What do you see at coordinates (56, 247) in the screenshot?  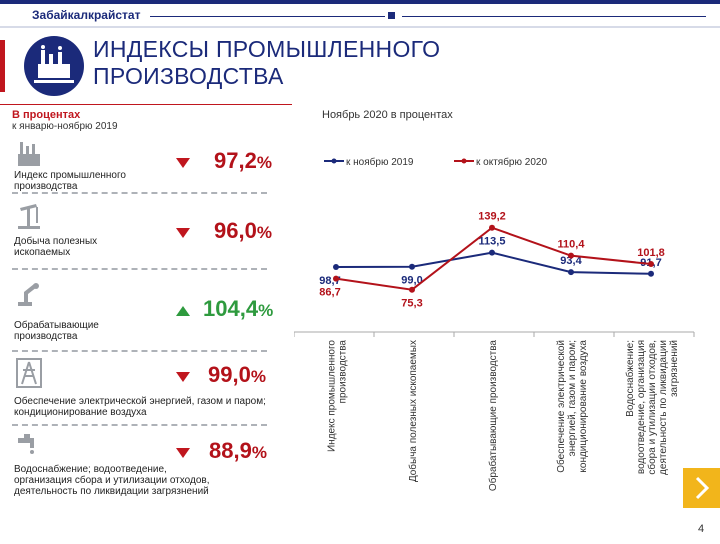 I see `indicator-label: Добыча полезных ископаемых` at bounding box center [56, 247].